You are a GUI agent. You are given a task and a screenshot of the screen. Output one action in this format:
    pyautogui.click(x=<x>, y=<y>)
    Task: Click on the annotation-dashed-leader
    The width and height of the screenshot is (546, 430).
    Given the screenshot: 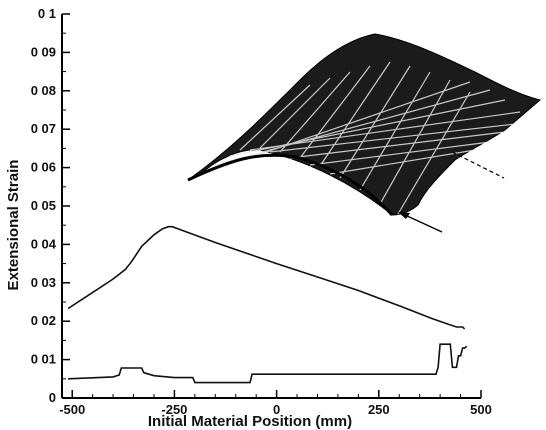 What is the action you would take?
    pyautogui.click(x=478, y=165)
    